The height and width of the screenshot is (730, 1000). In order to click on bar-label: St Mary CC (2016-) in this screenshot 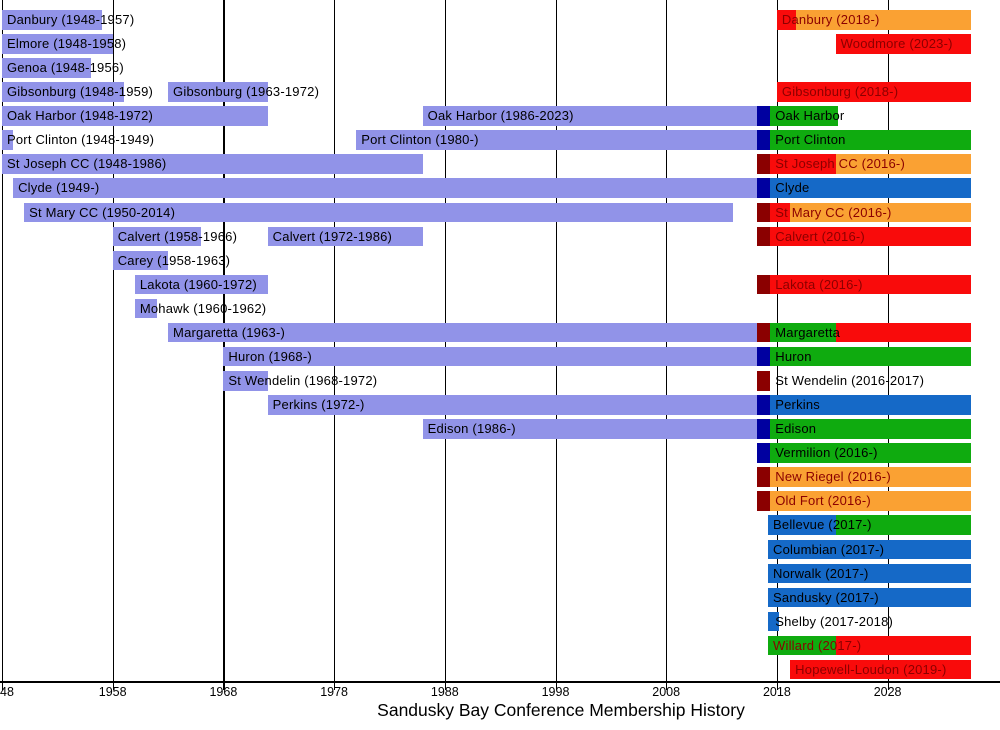, I will do `click(833, 212)`.